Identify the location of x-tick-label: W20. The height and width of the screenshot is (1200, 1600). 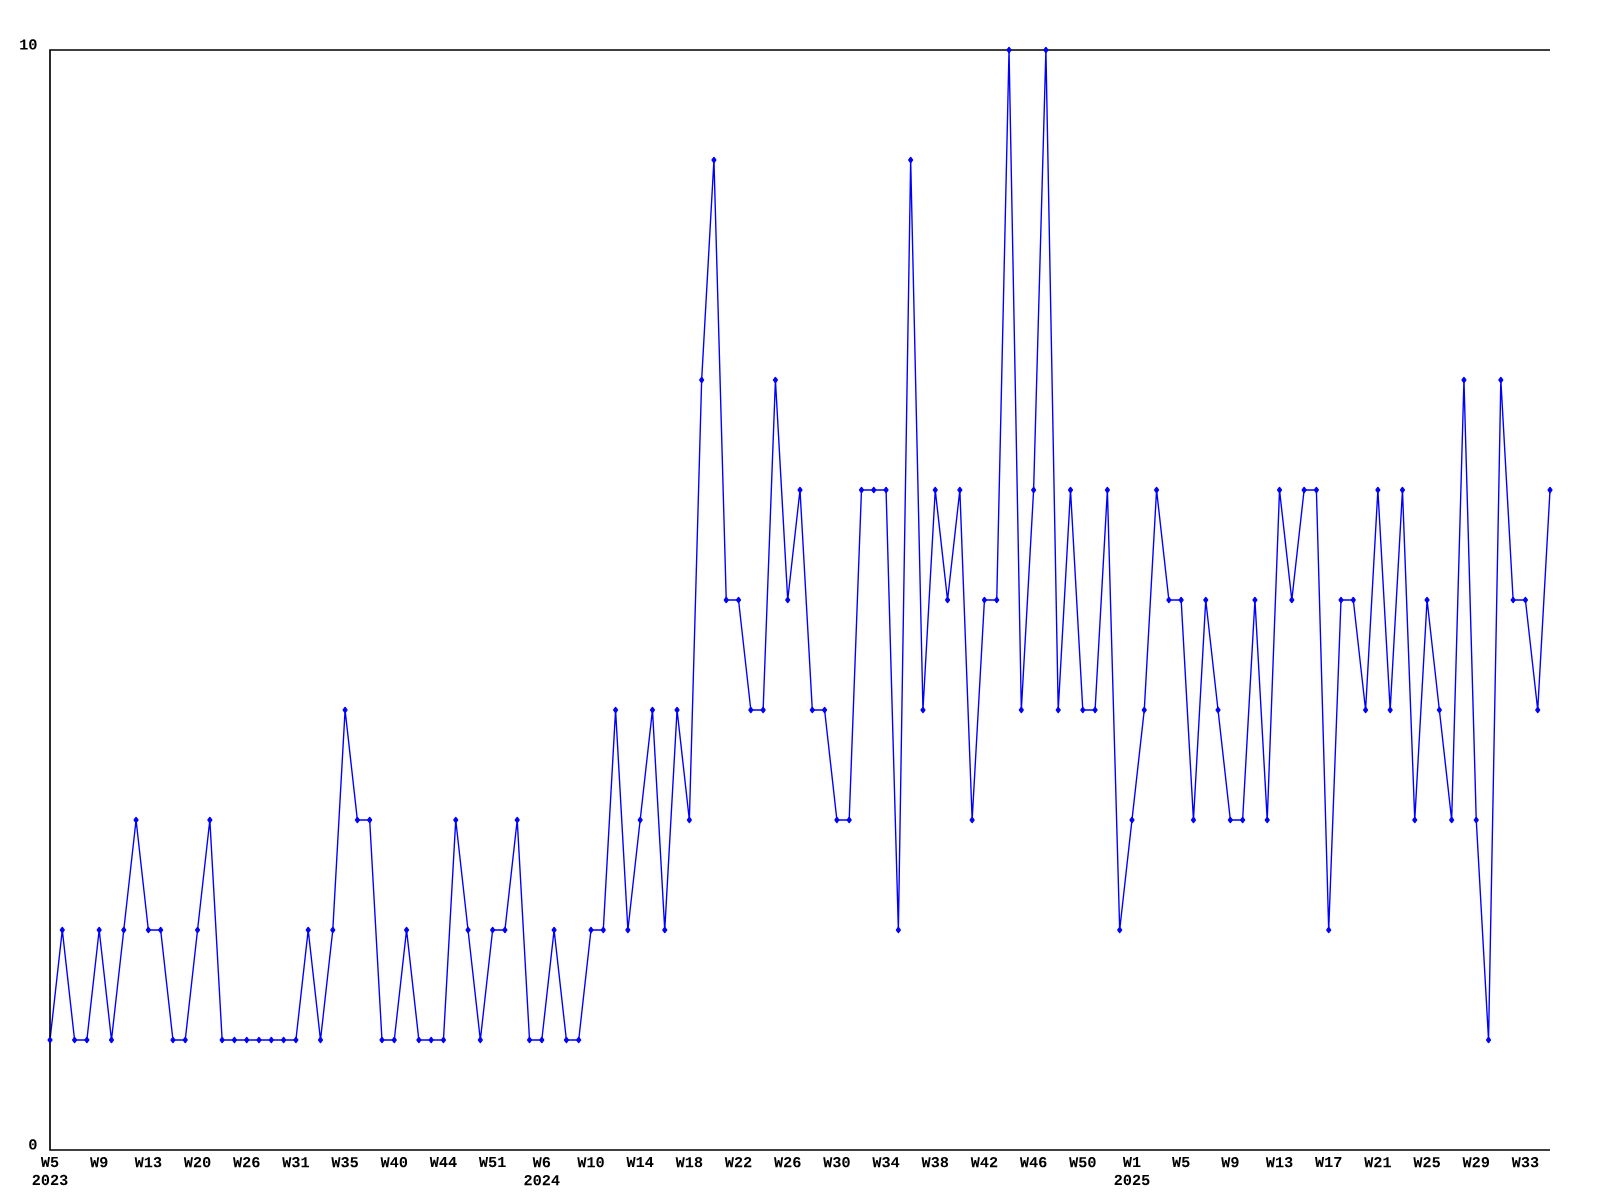
(197, 1162).